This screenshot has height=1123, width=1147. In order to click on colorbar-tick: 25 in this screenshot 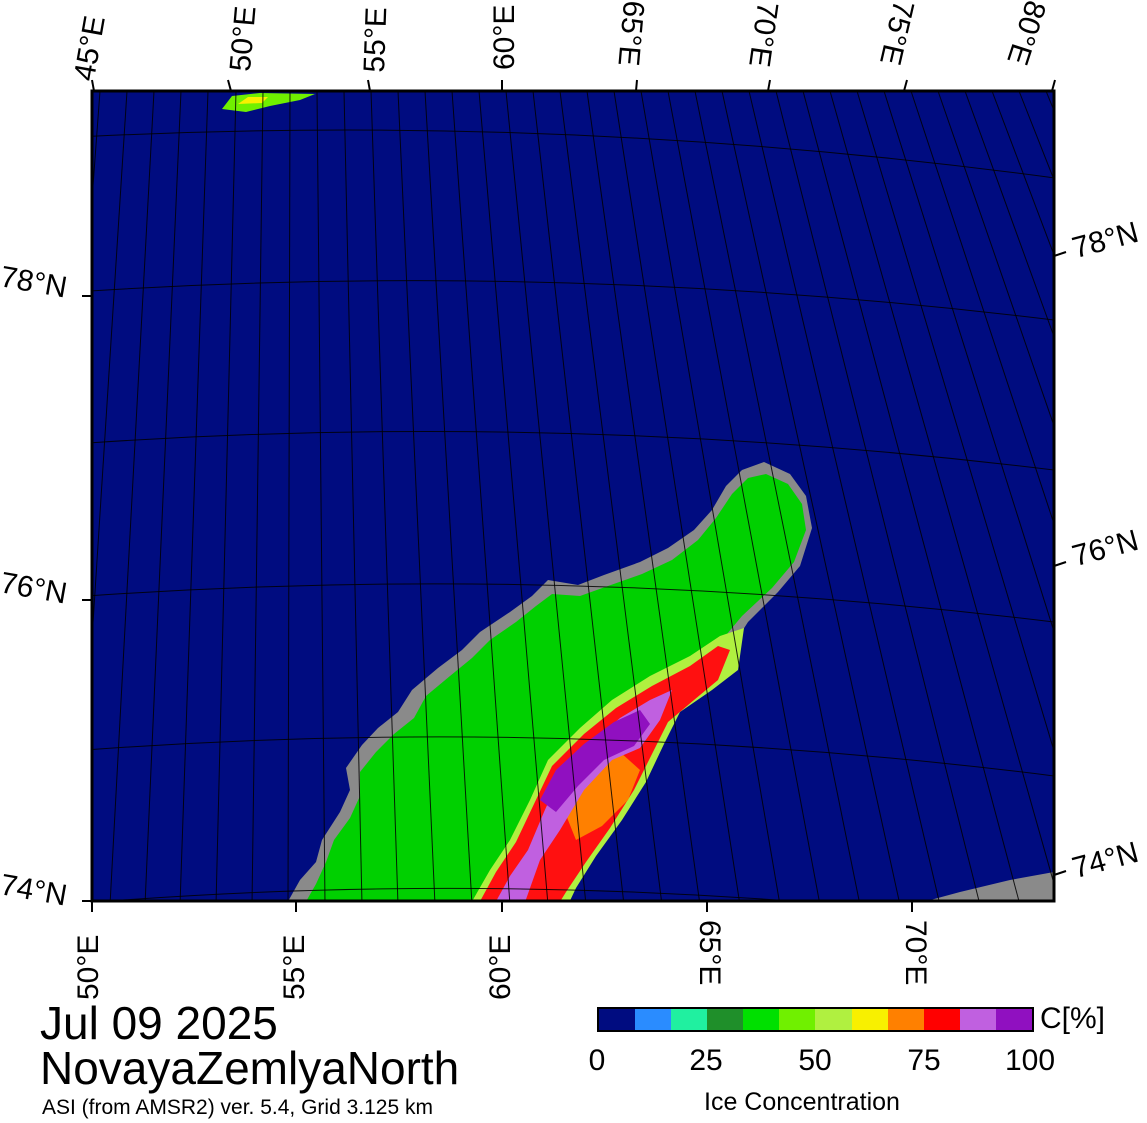, I will do `click(706, 1060)`.